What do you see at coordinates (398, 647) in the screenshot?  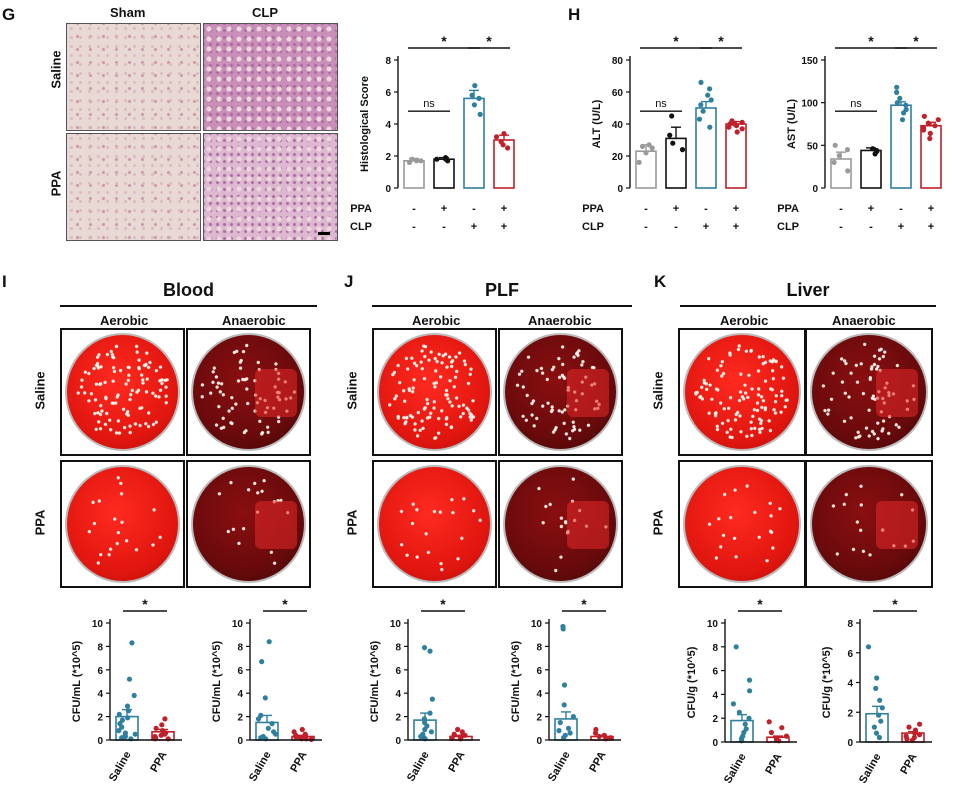 I see `y-tick-label: 8` at bounding box center [398, 647].